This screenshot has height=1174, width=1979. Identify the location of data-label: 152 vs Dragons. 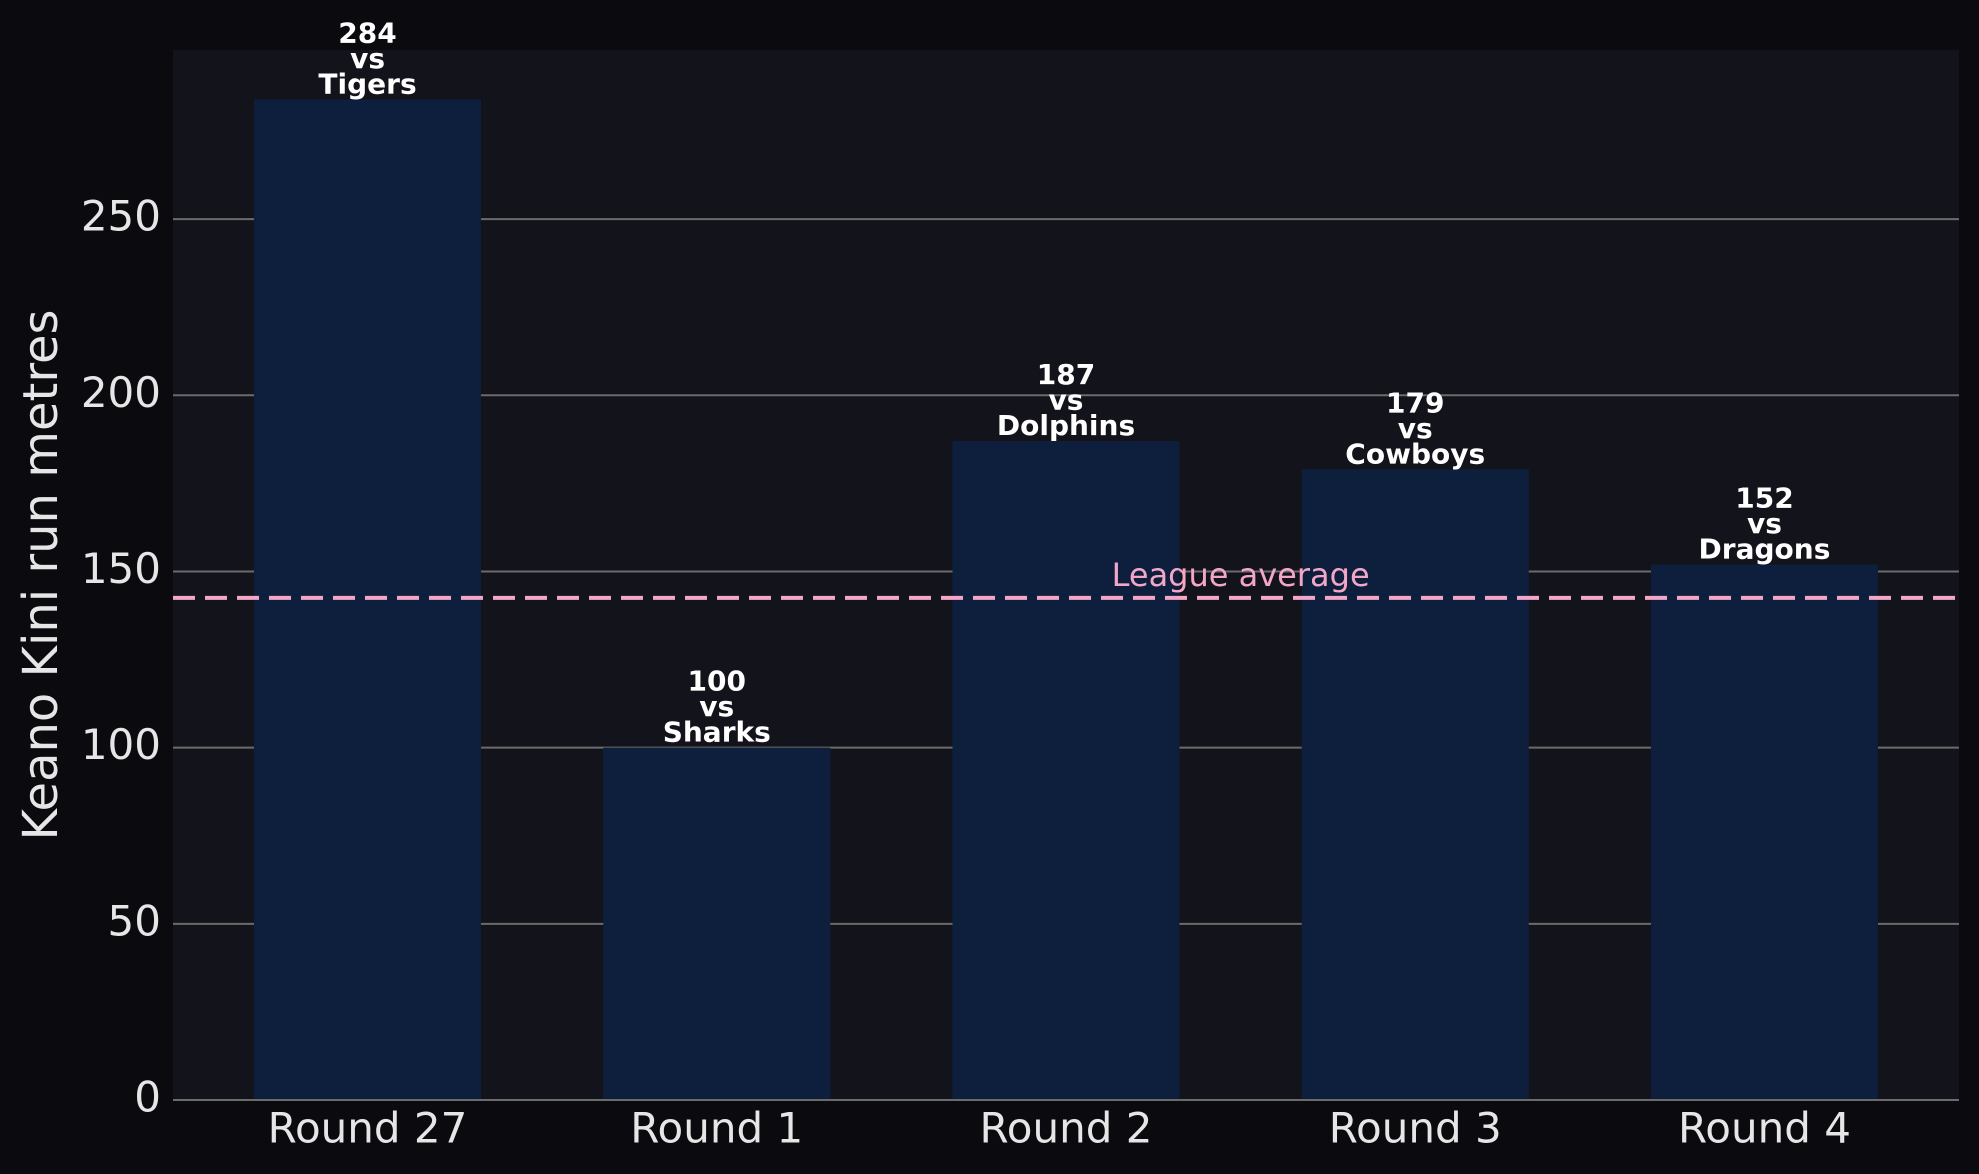
(1765, 523).